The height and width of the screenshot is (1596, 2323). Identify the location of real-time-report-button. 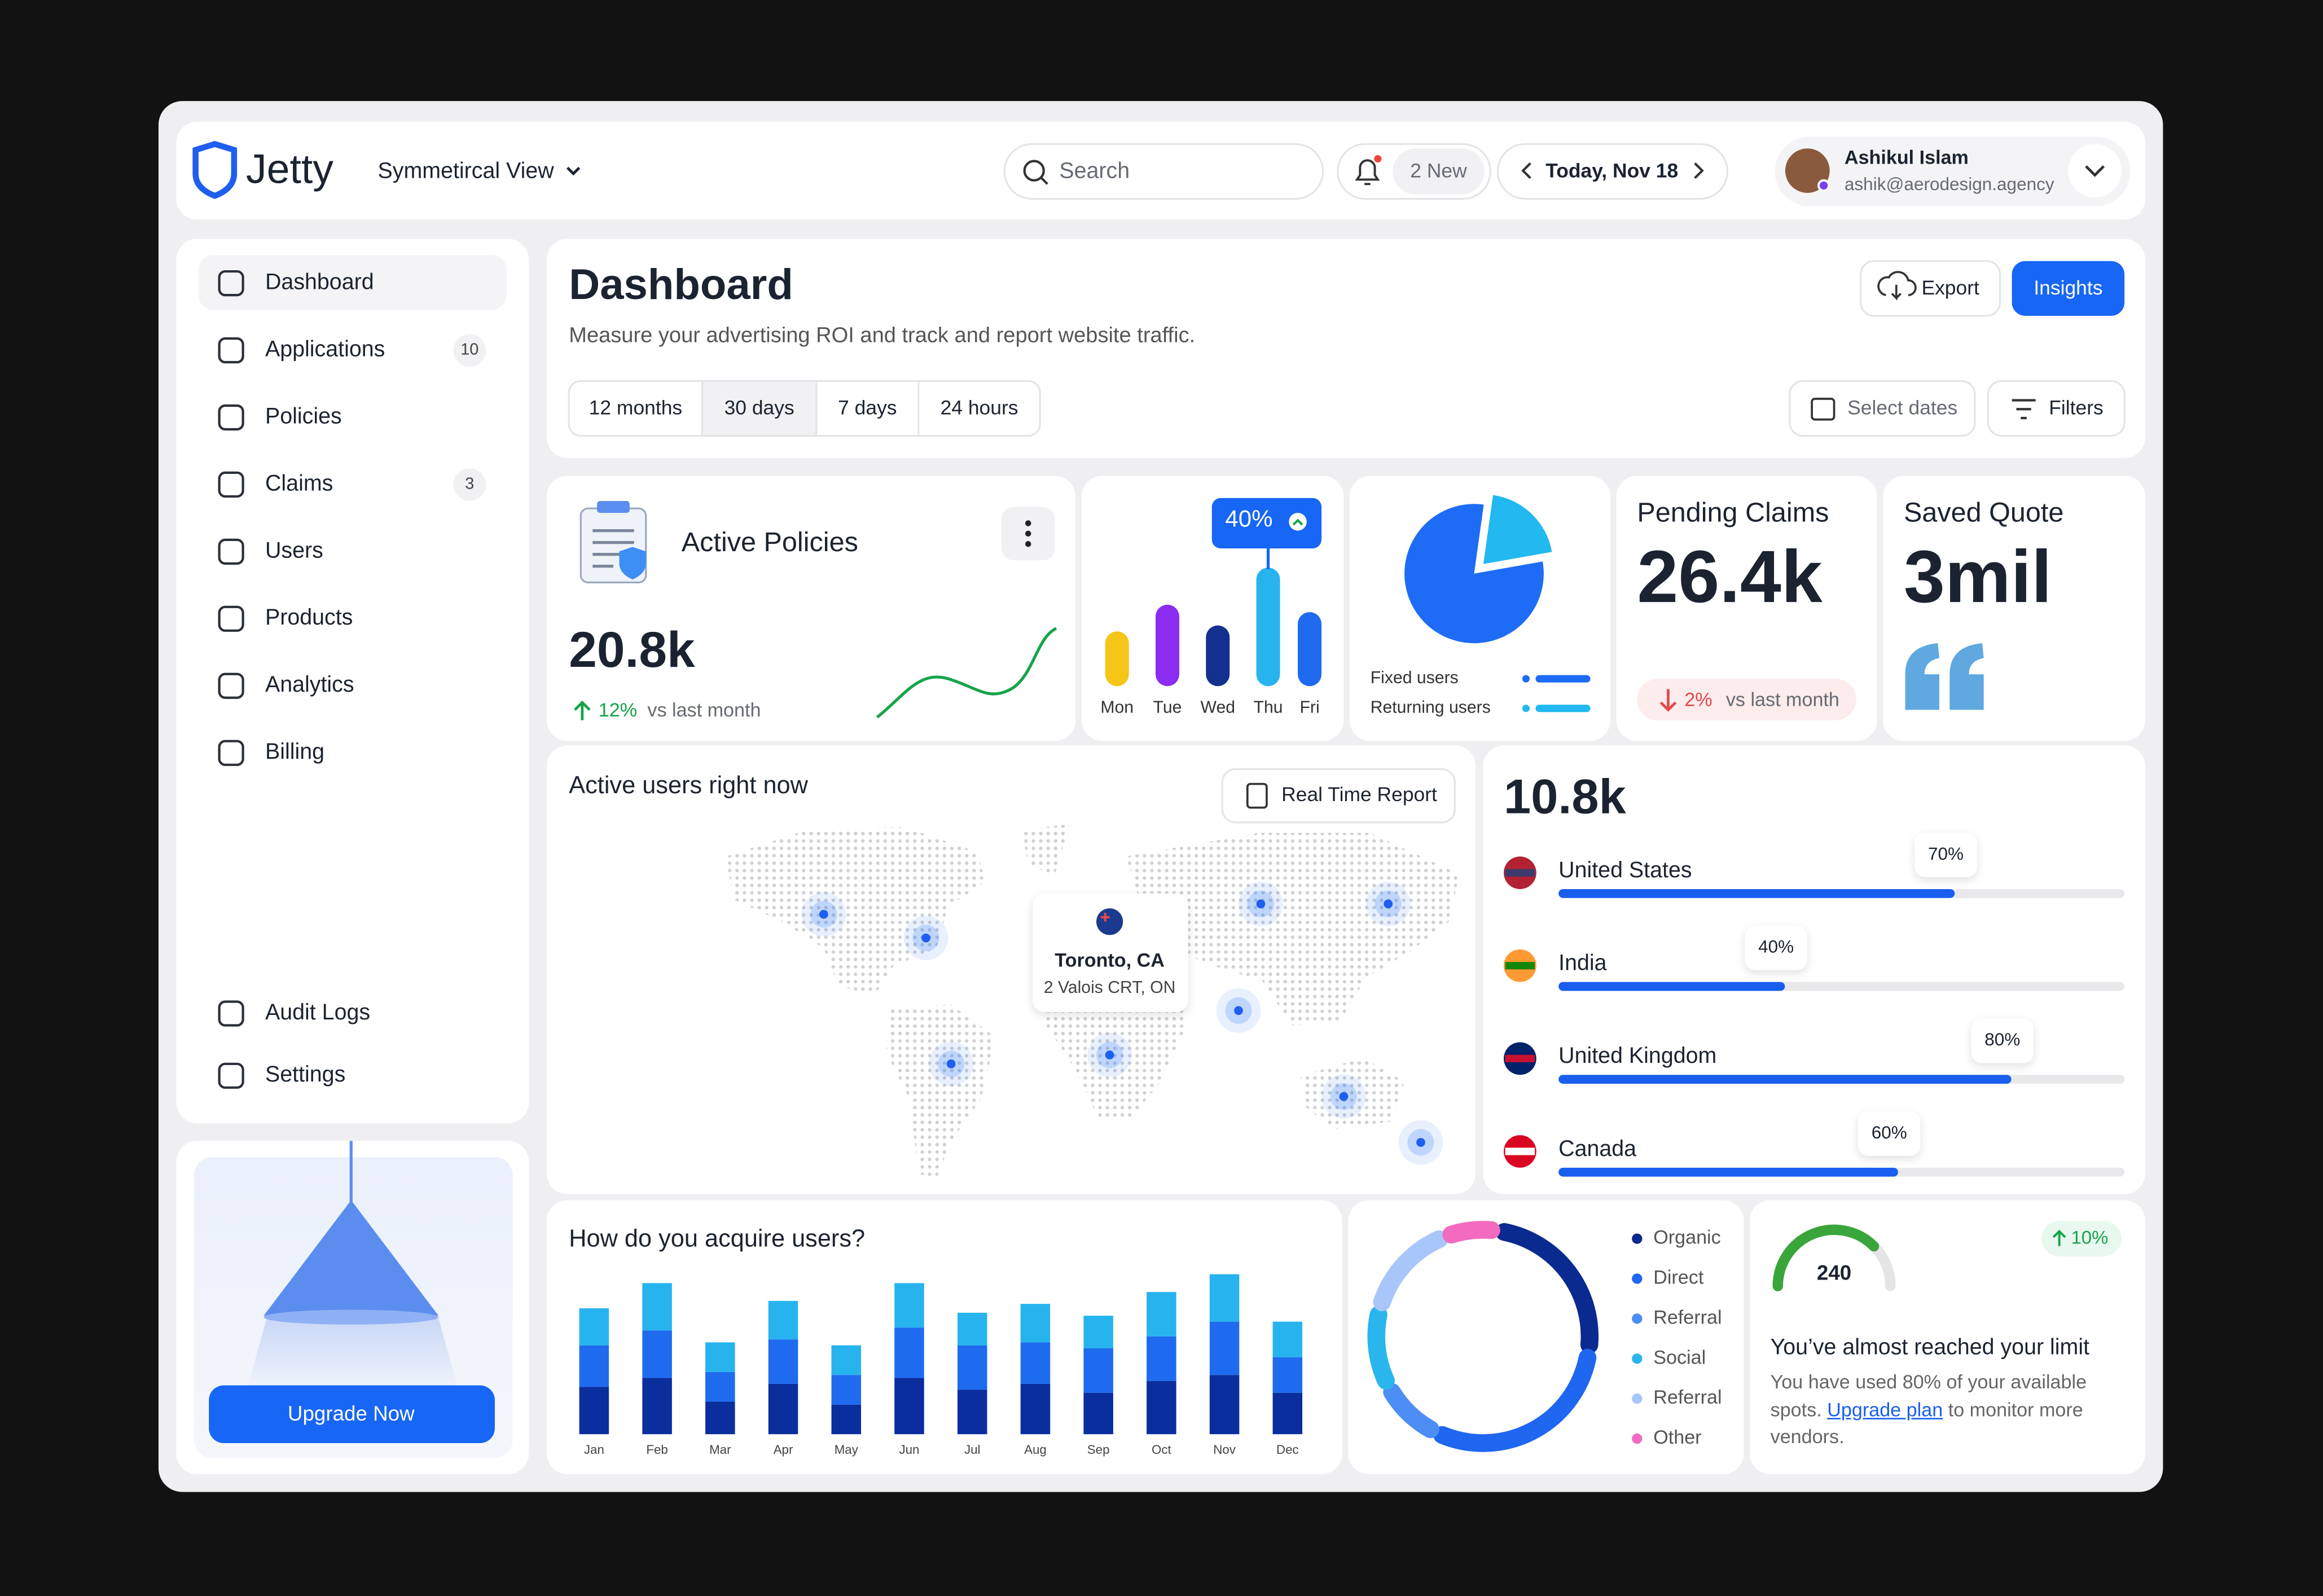
(1338, 796).